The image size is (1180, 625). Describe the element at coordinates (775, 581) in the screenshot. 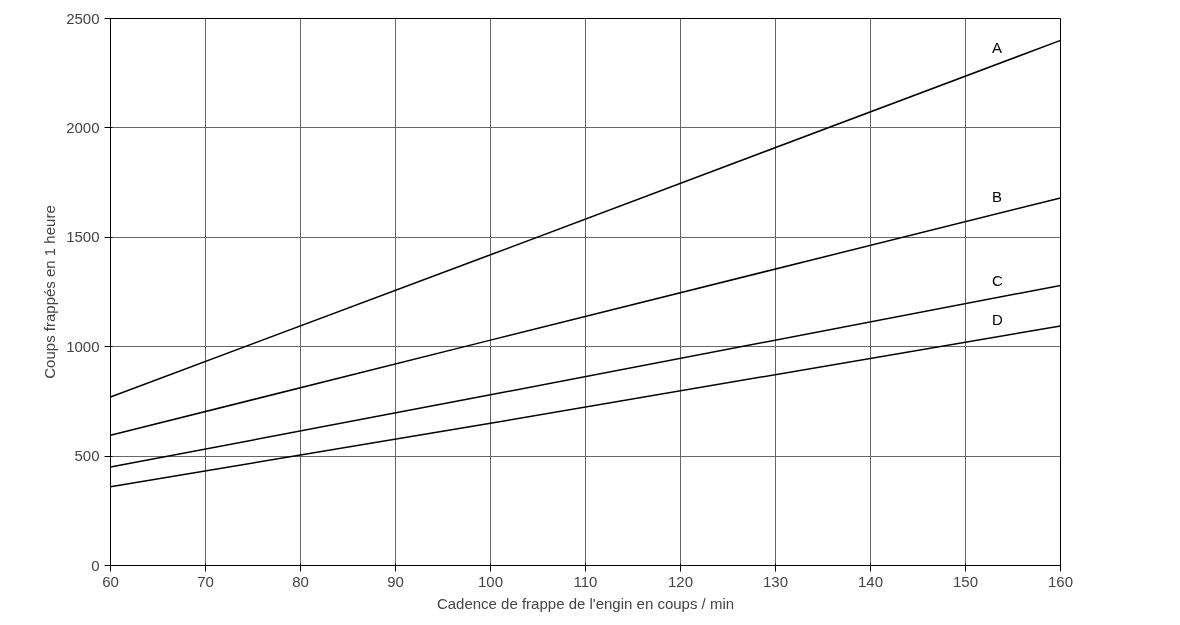

I see `x-tick-label: 130` at that location.